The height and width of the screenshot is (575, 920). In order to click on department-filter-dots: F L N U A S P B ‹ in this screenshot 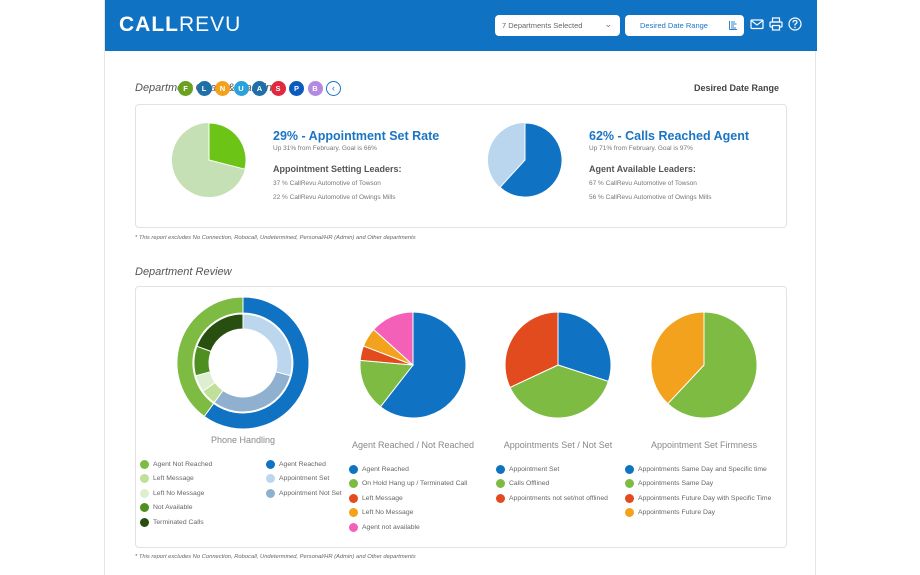, I will do `click(259, 88)`.